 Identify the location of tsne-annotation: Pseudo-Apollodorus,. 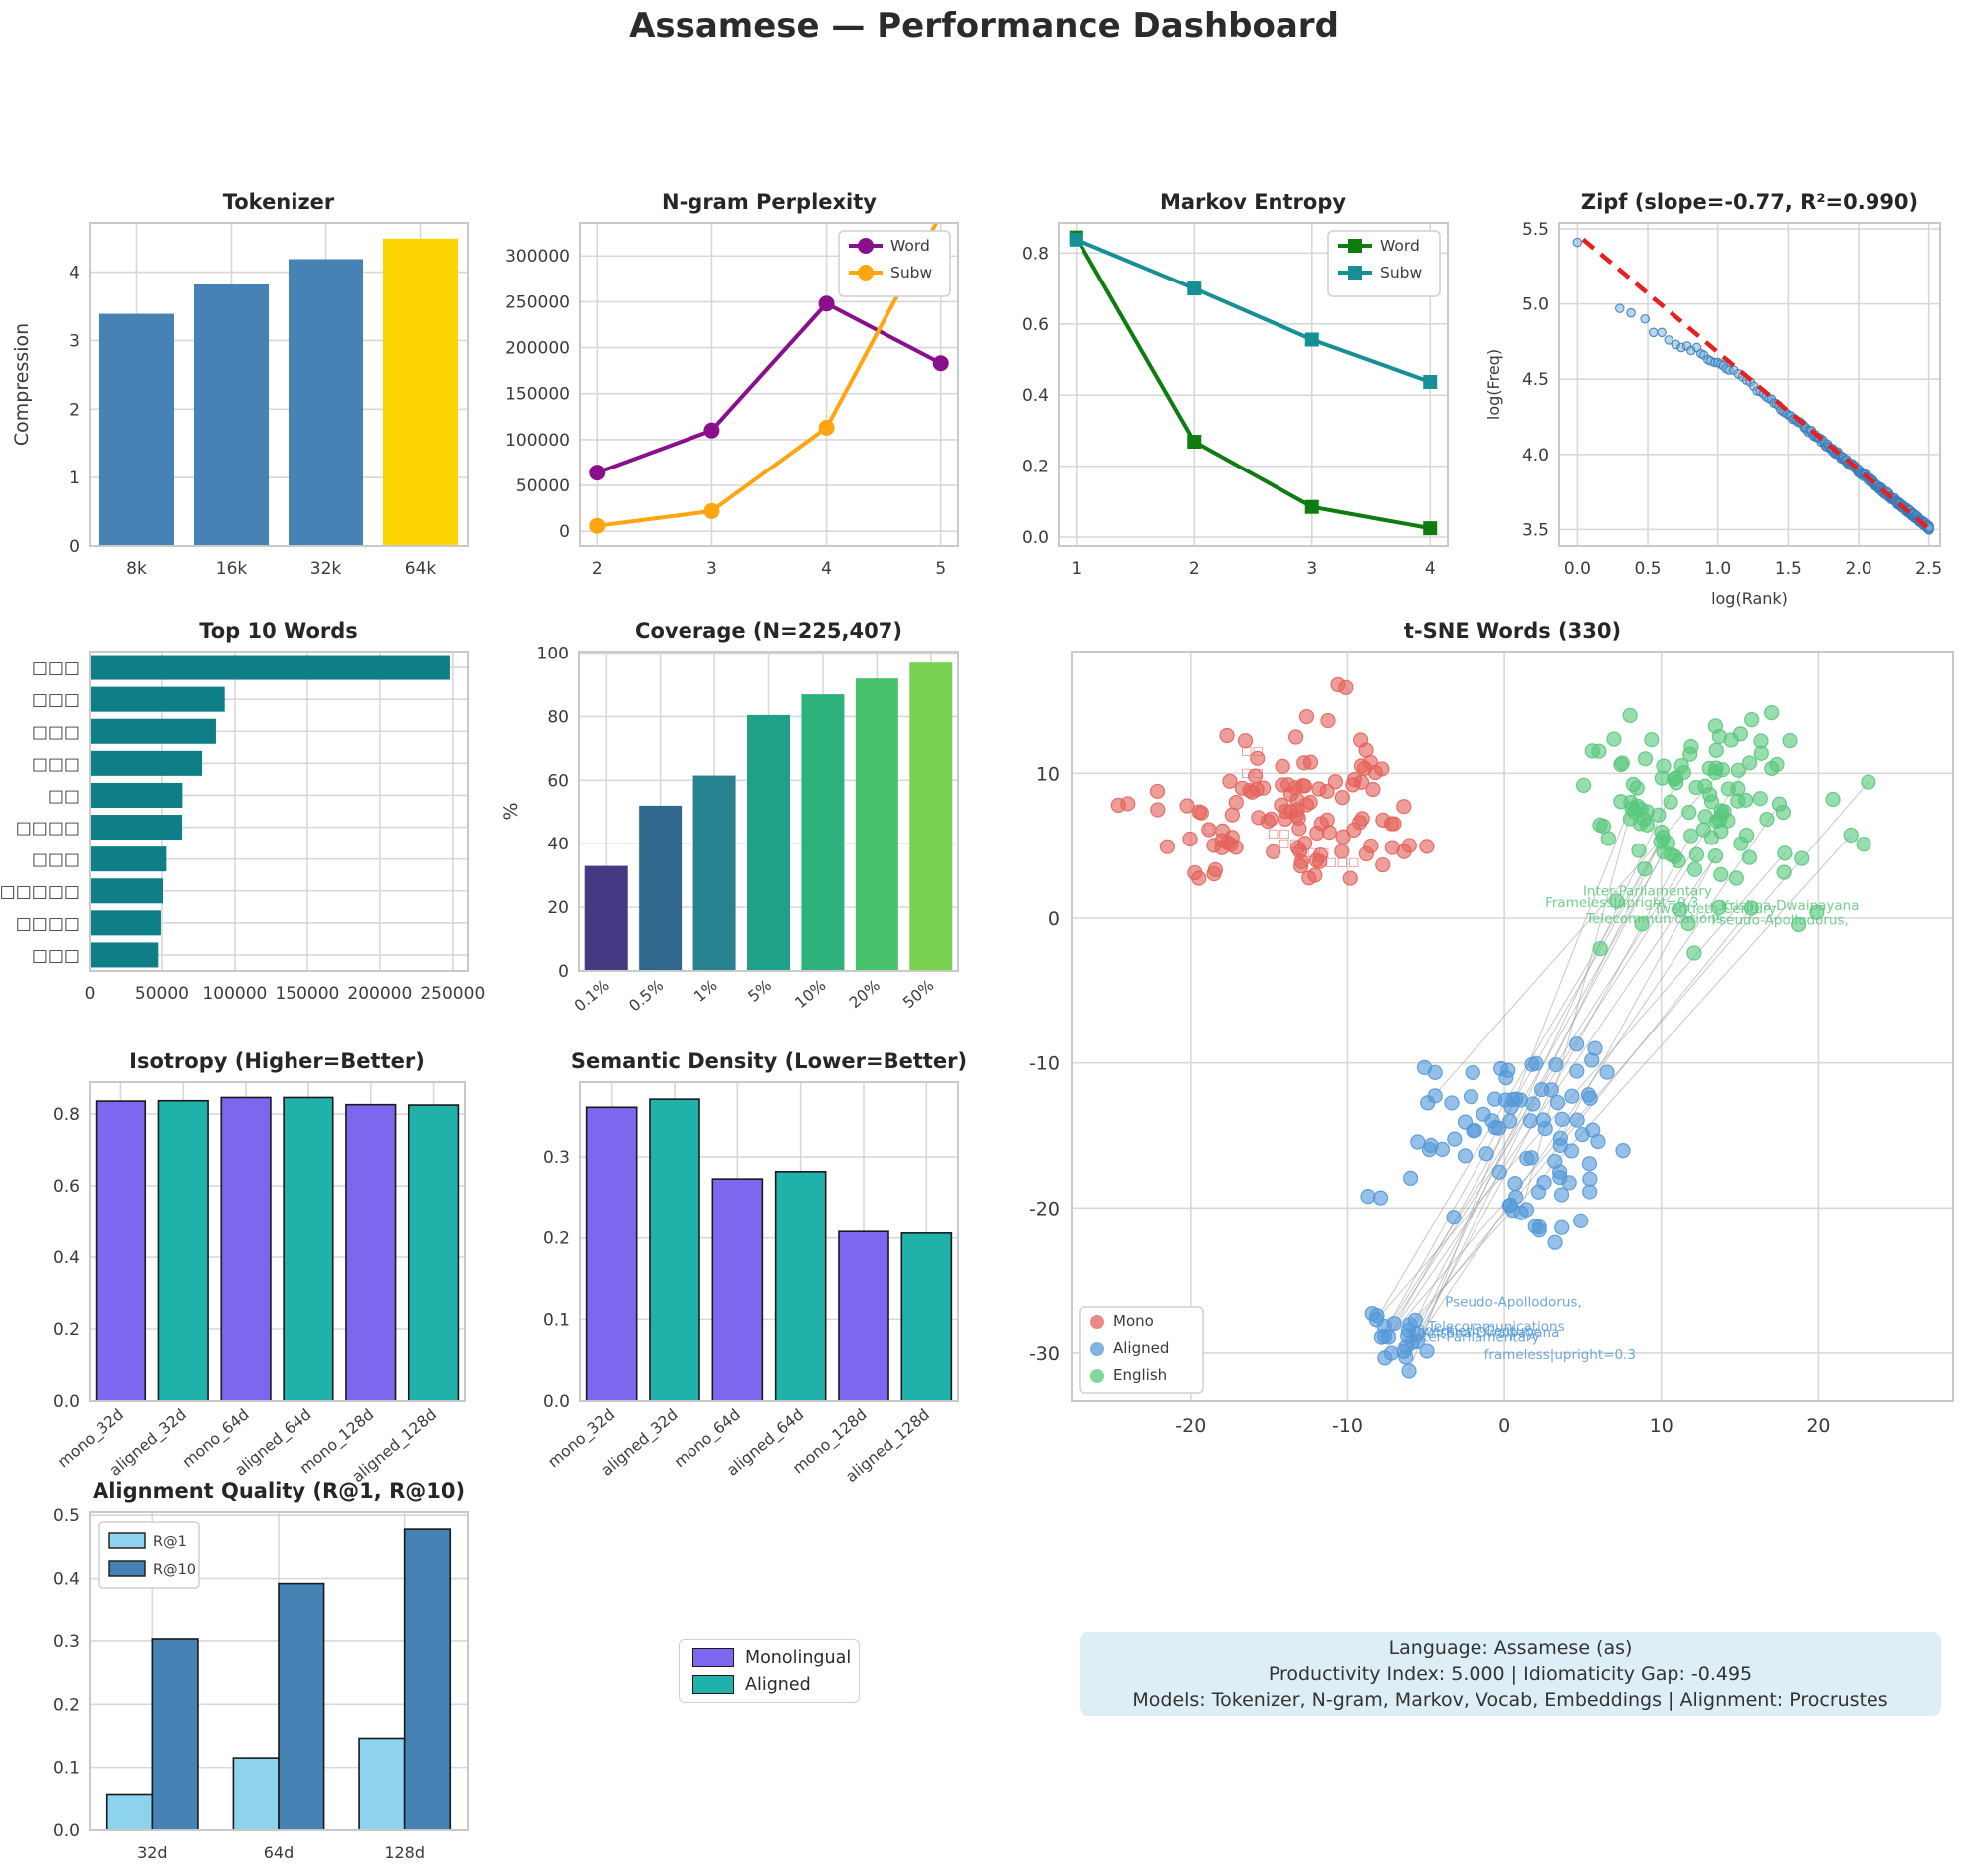
(1780, 921).